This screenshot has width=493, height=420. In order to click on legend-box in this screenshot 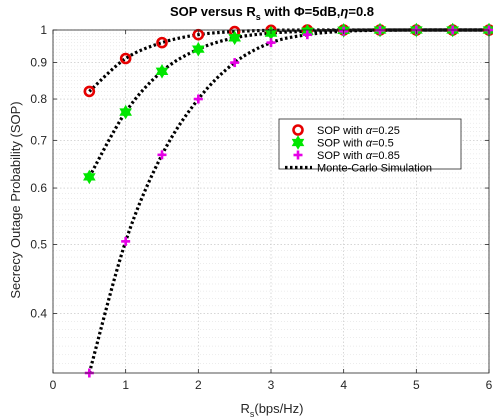, I will do `click(370, 144)`.